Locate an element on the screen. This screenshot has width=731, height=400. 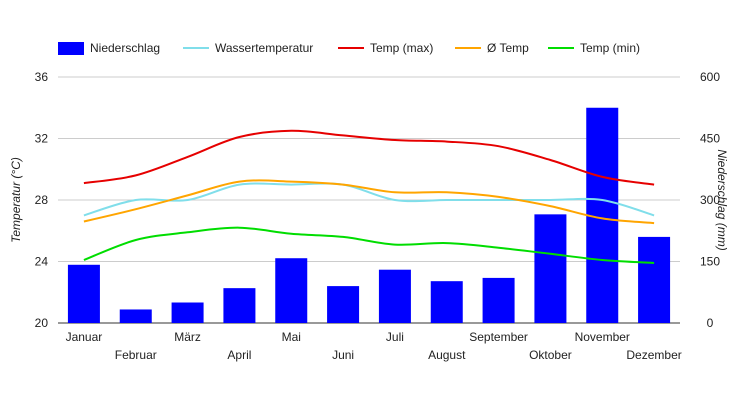
legend-item: Temp (min) is located at coordinates (594, 48).